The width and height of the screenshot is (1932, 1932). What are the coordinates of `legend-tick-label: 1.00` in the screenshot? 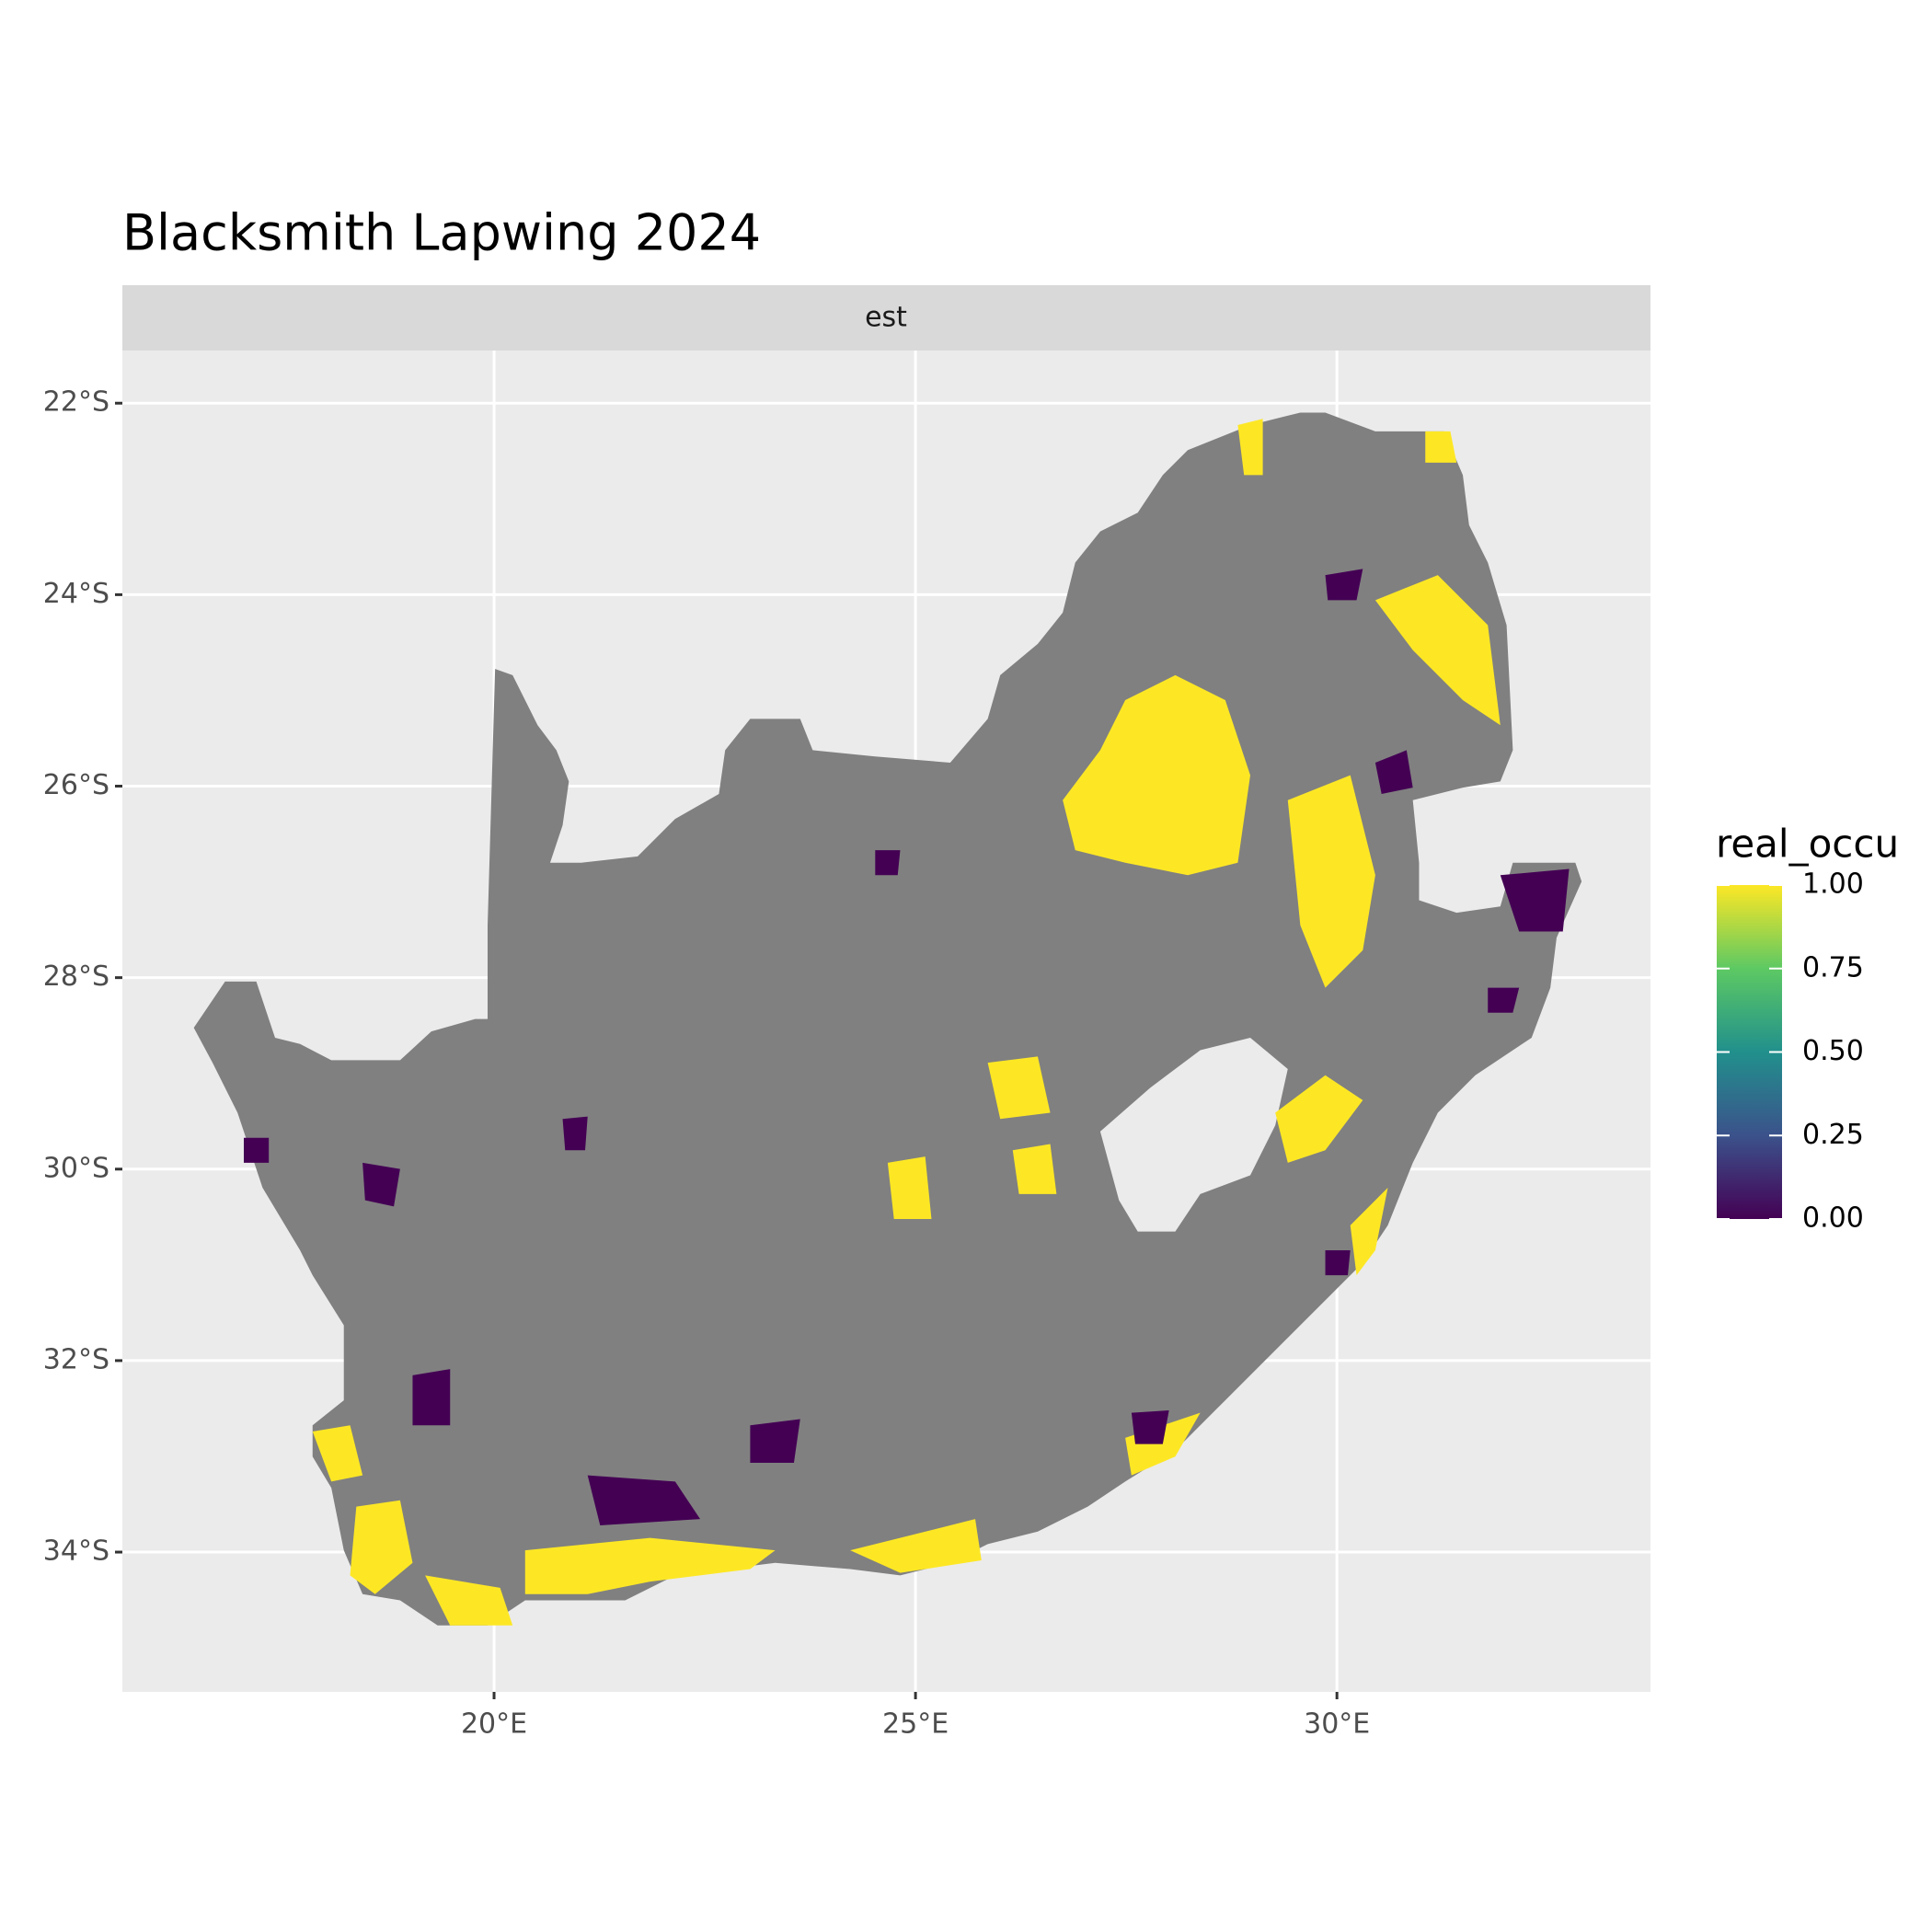 It's located at (1833, 884).